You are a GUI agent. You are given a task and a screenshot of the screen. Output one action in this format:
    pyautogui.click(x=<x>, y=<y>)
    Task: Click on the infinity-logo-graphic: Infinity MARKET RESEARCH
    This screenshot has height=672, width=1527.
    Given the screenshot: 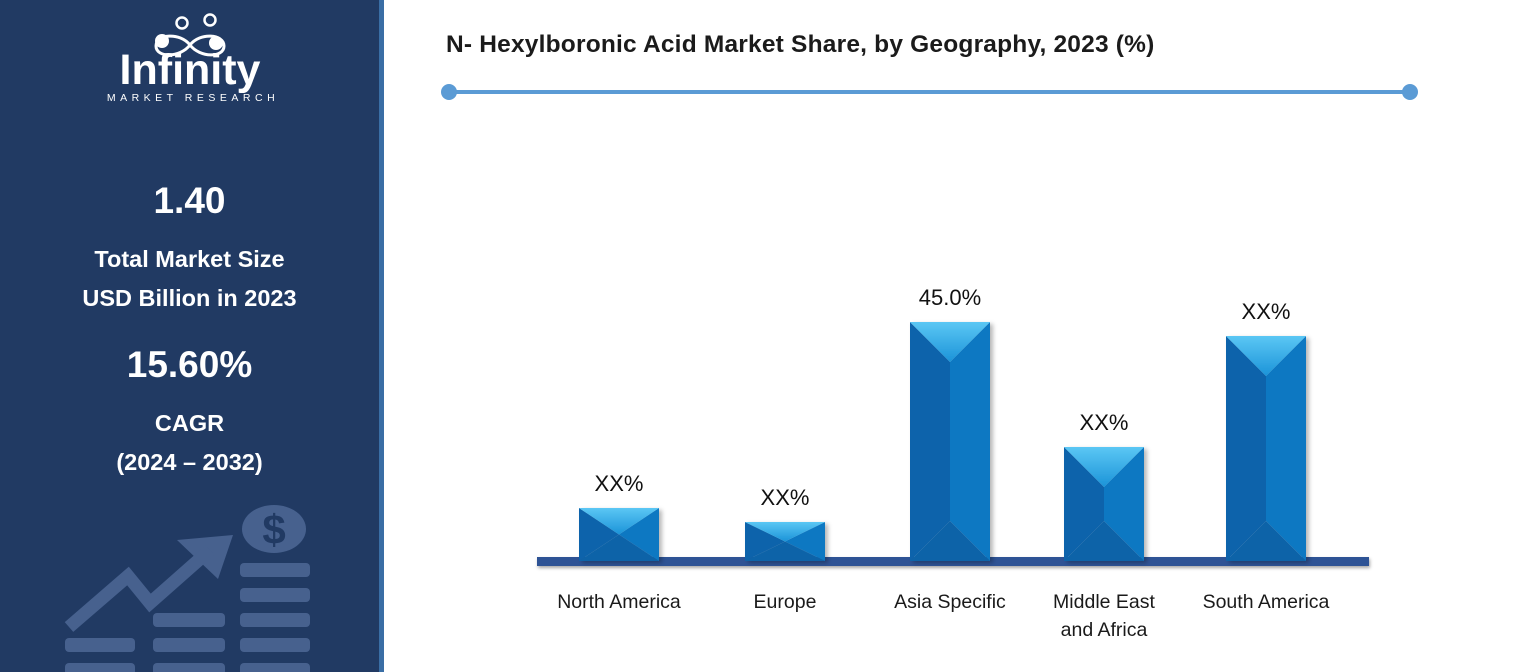 What is the action you would take?
    pyautogui.click(x=192, y=58)
    